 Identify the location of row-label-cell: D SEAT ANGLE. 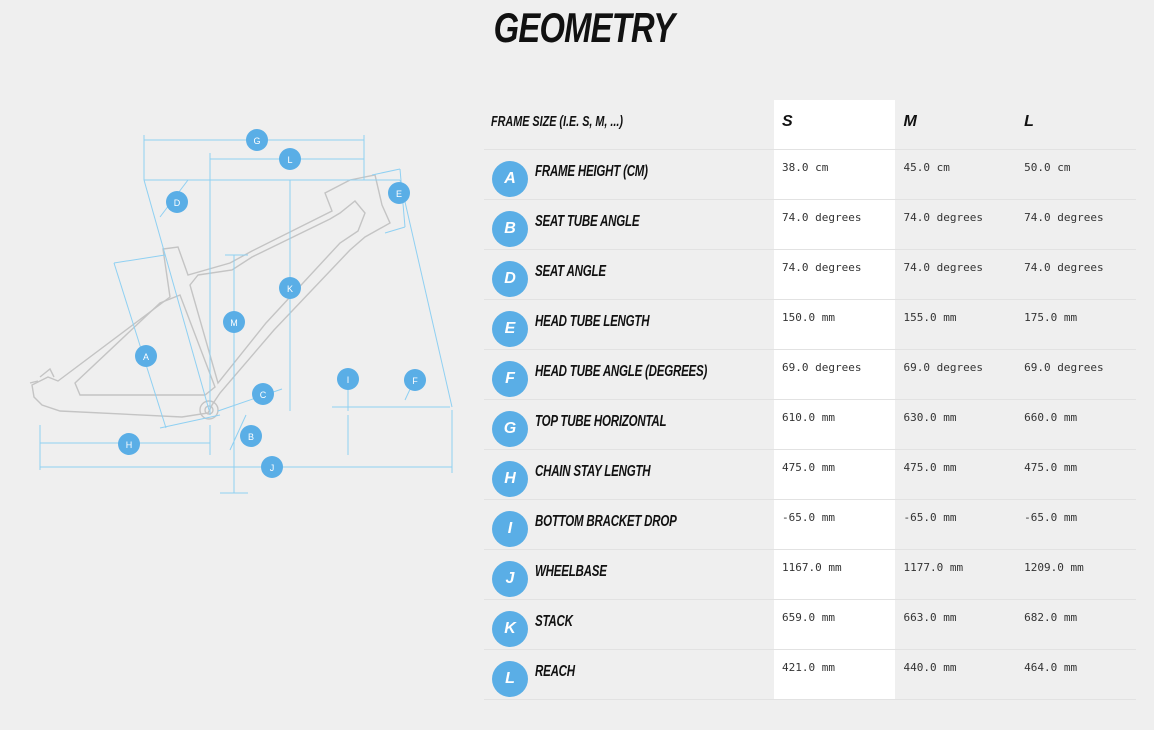
(629, 274).